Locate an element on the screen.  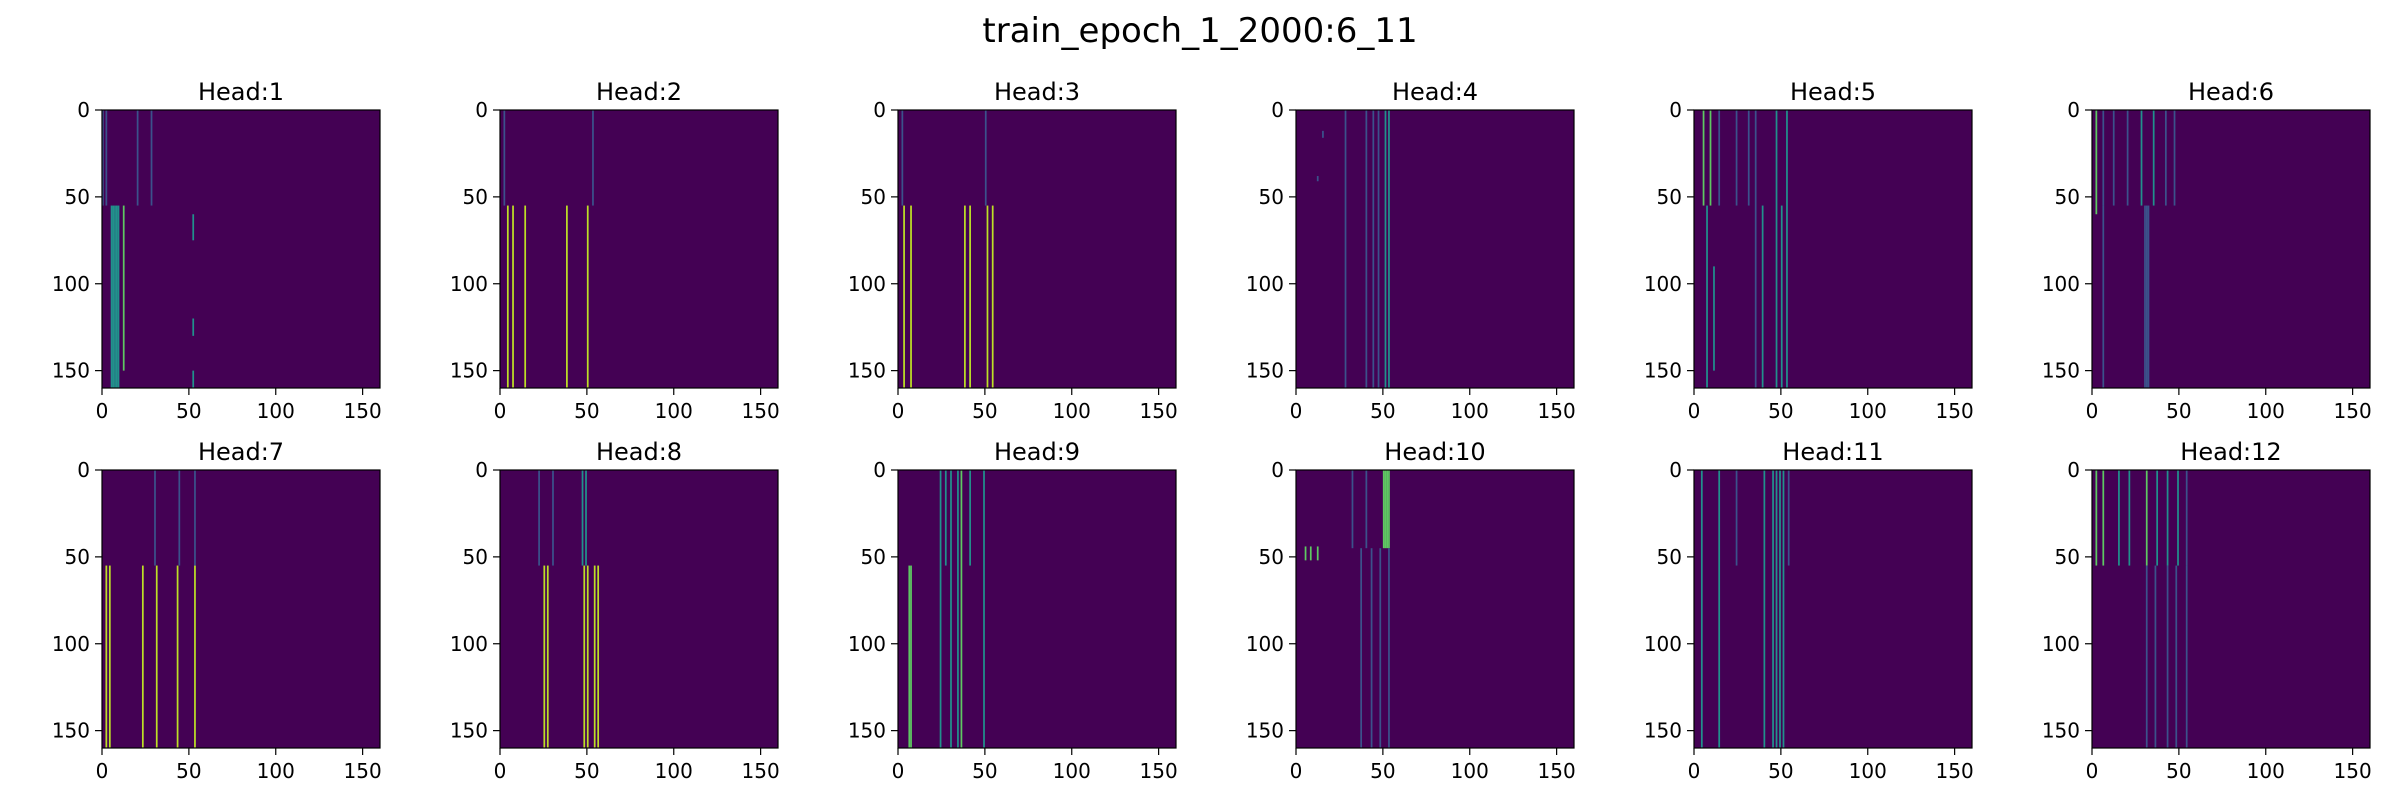
panel-title: Head:2 is located at coordinates (639, 92).